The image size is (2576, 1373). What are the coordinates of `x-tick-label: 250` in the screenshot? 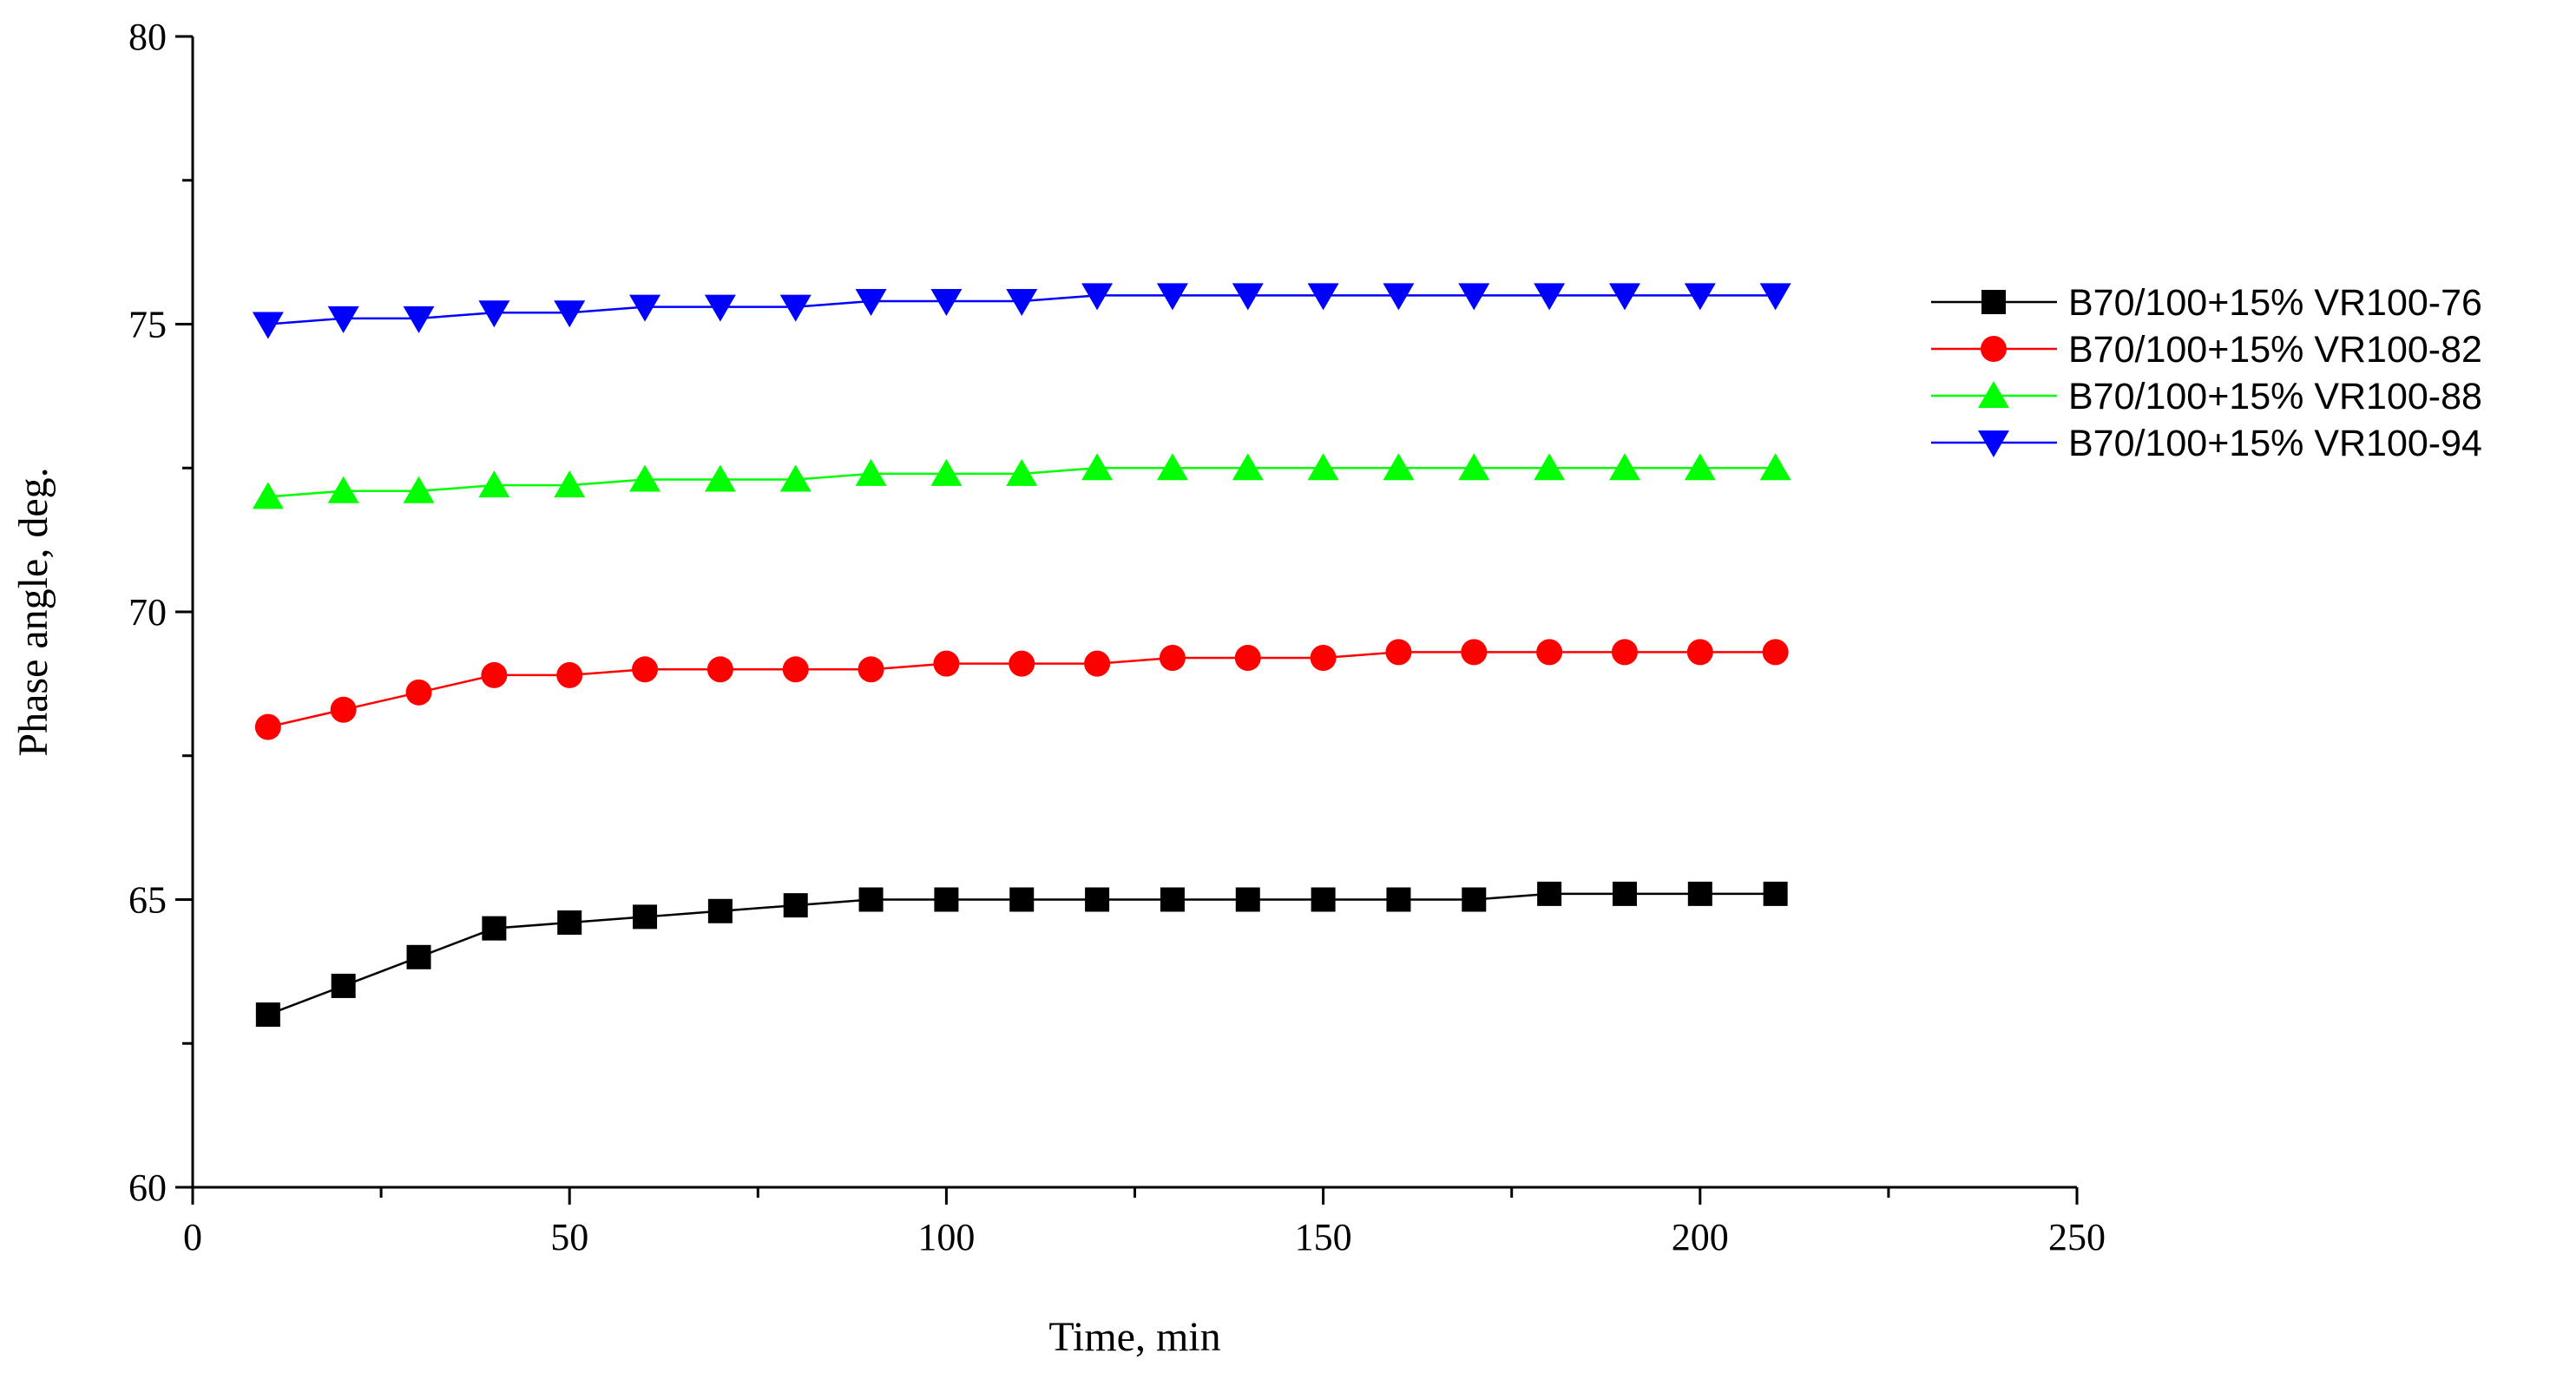 It's located at (2077, 1237).